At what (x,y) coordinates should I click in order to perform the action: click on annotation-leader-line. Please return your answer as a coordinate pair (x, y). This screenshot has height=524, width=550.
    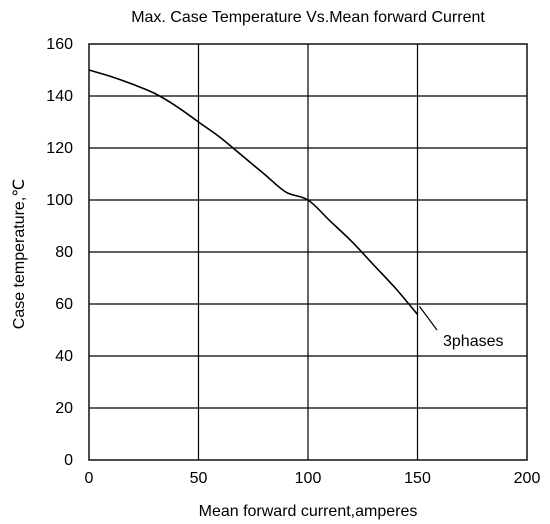
    Looking at the image, I should click on (428, 318).